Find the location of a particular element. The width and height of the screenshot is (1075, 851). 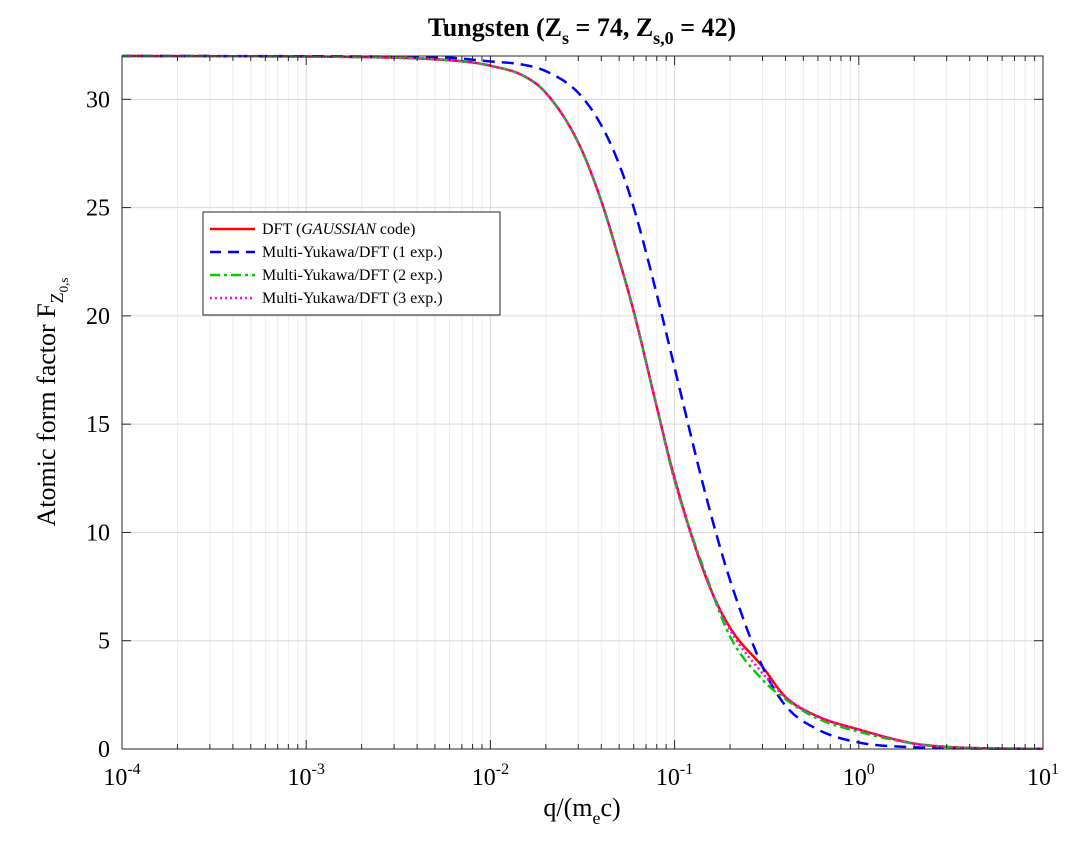

y-tick-label: 30 is located at coordinates (98, 100).